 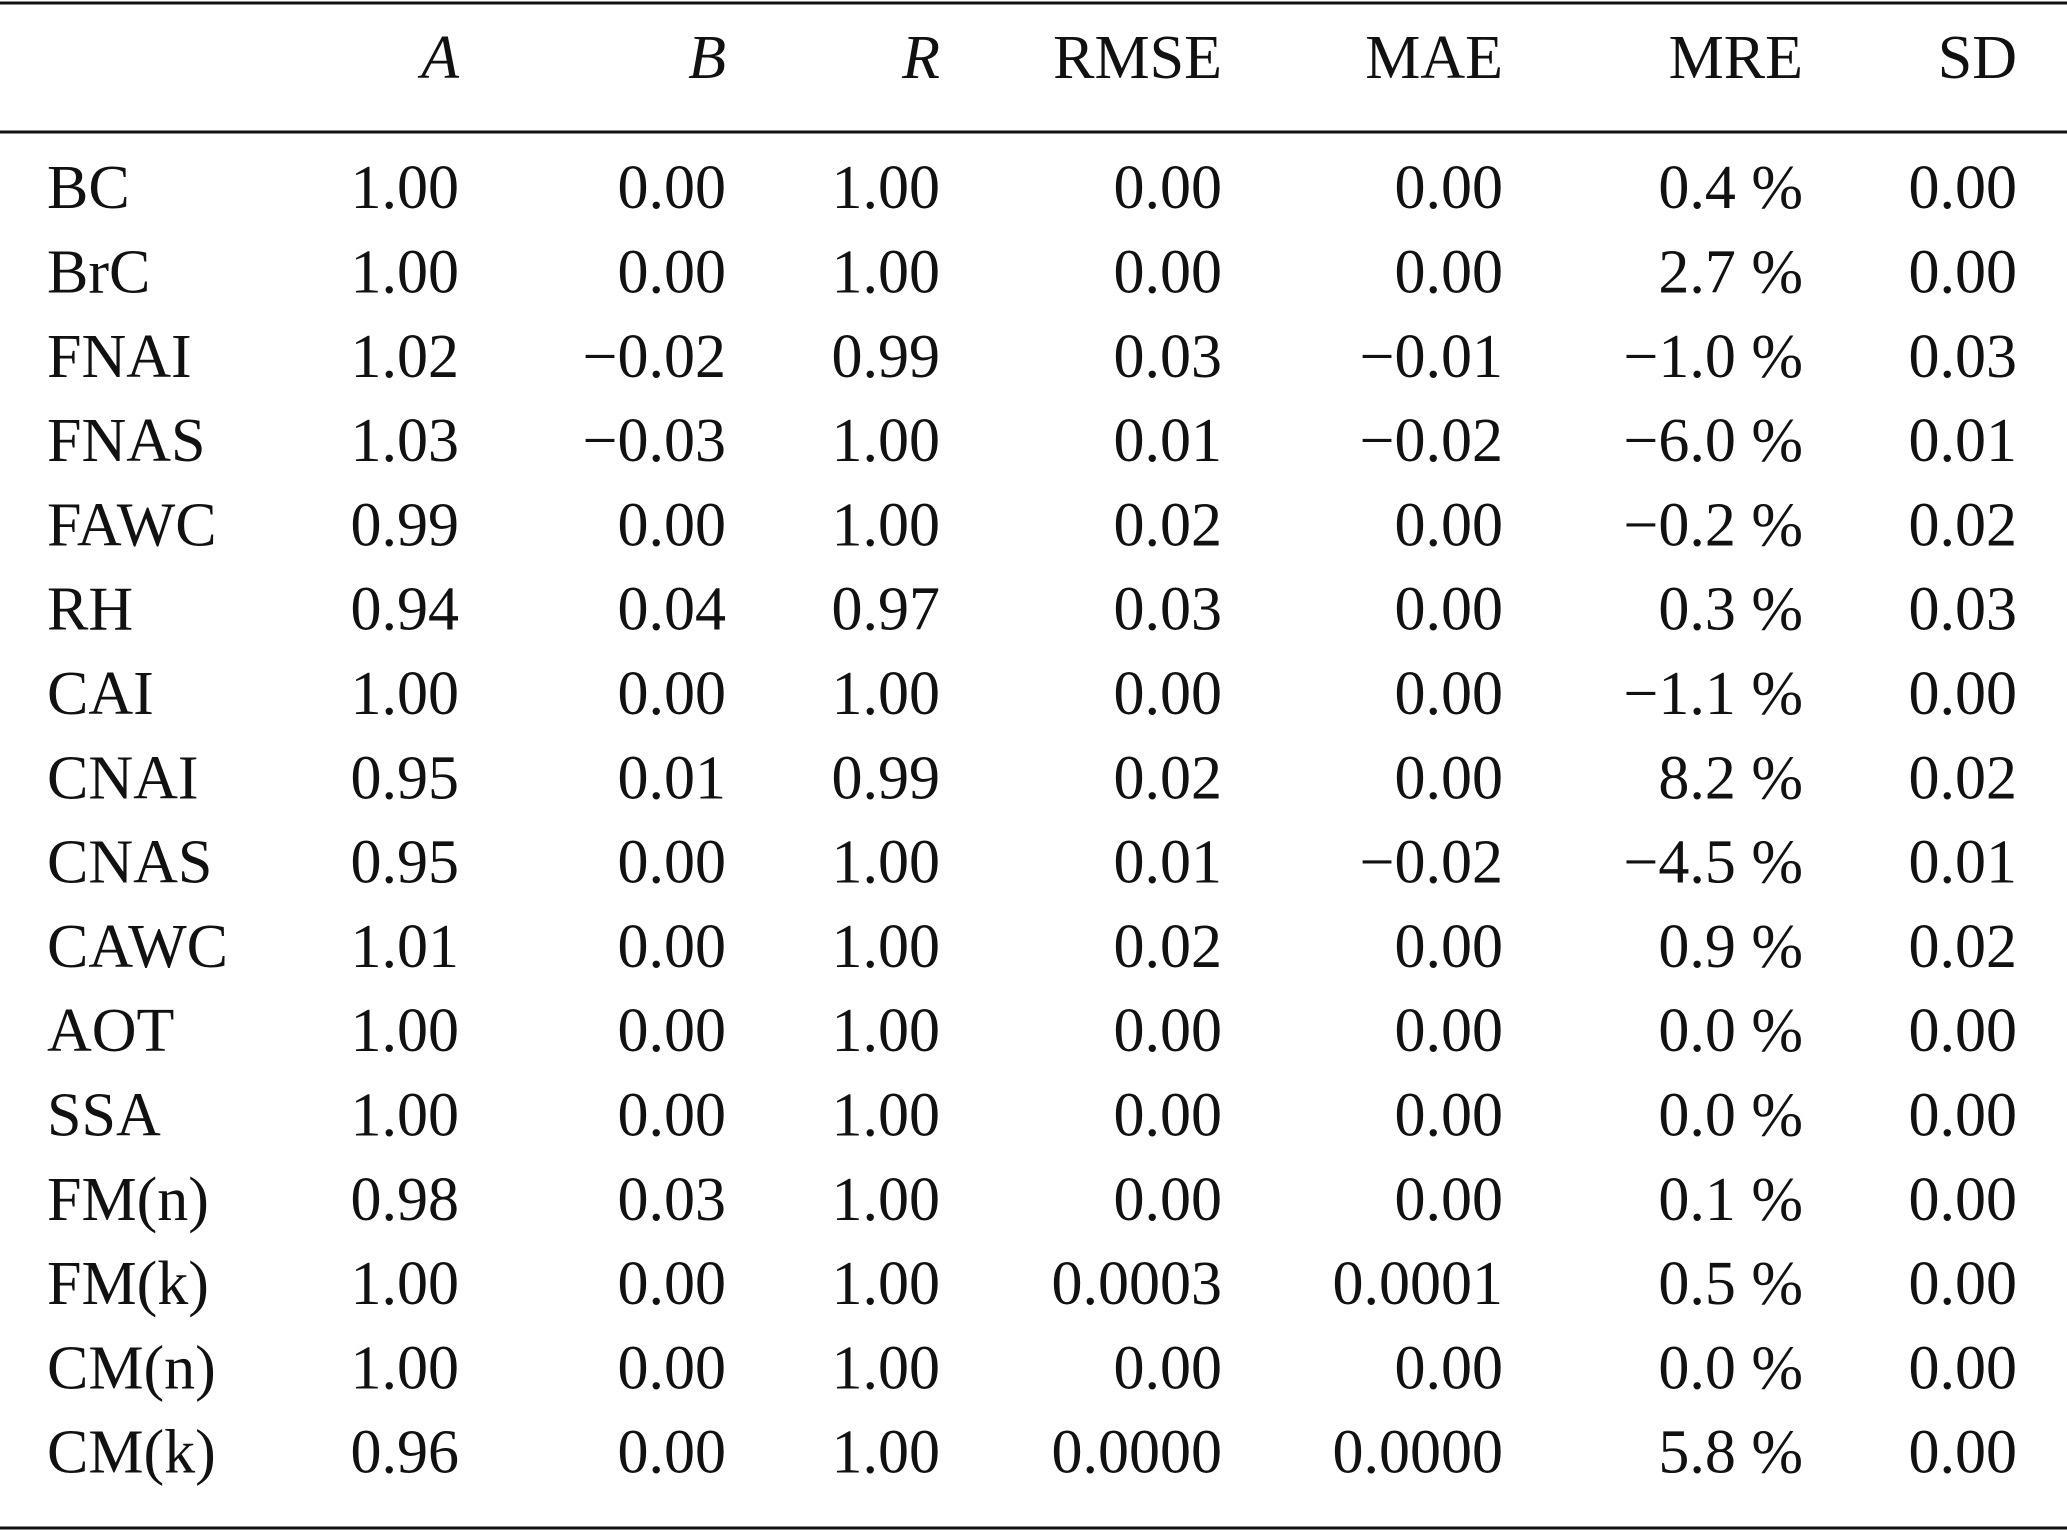 What do you see at coordinates (123, 778) in the screenshot?
I see `row-label: CNAI` at bounding box center [123, 778].